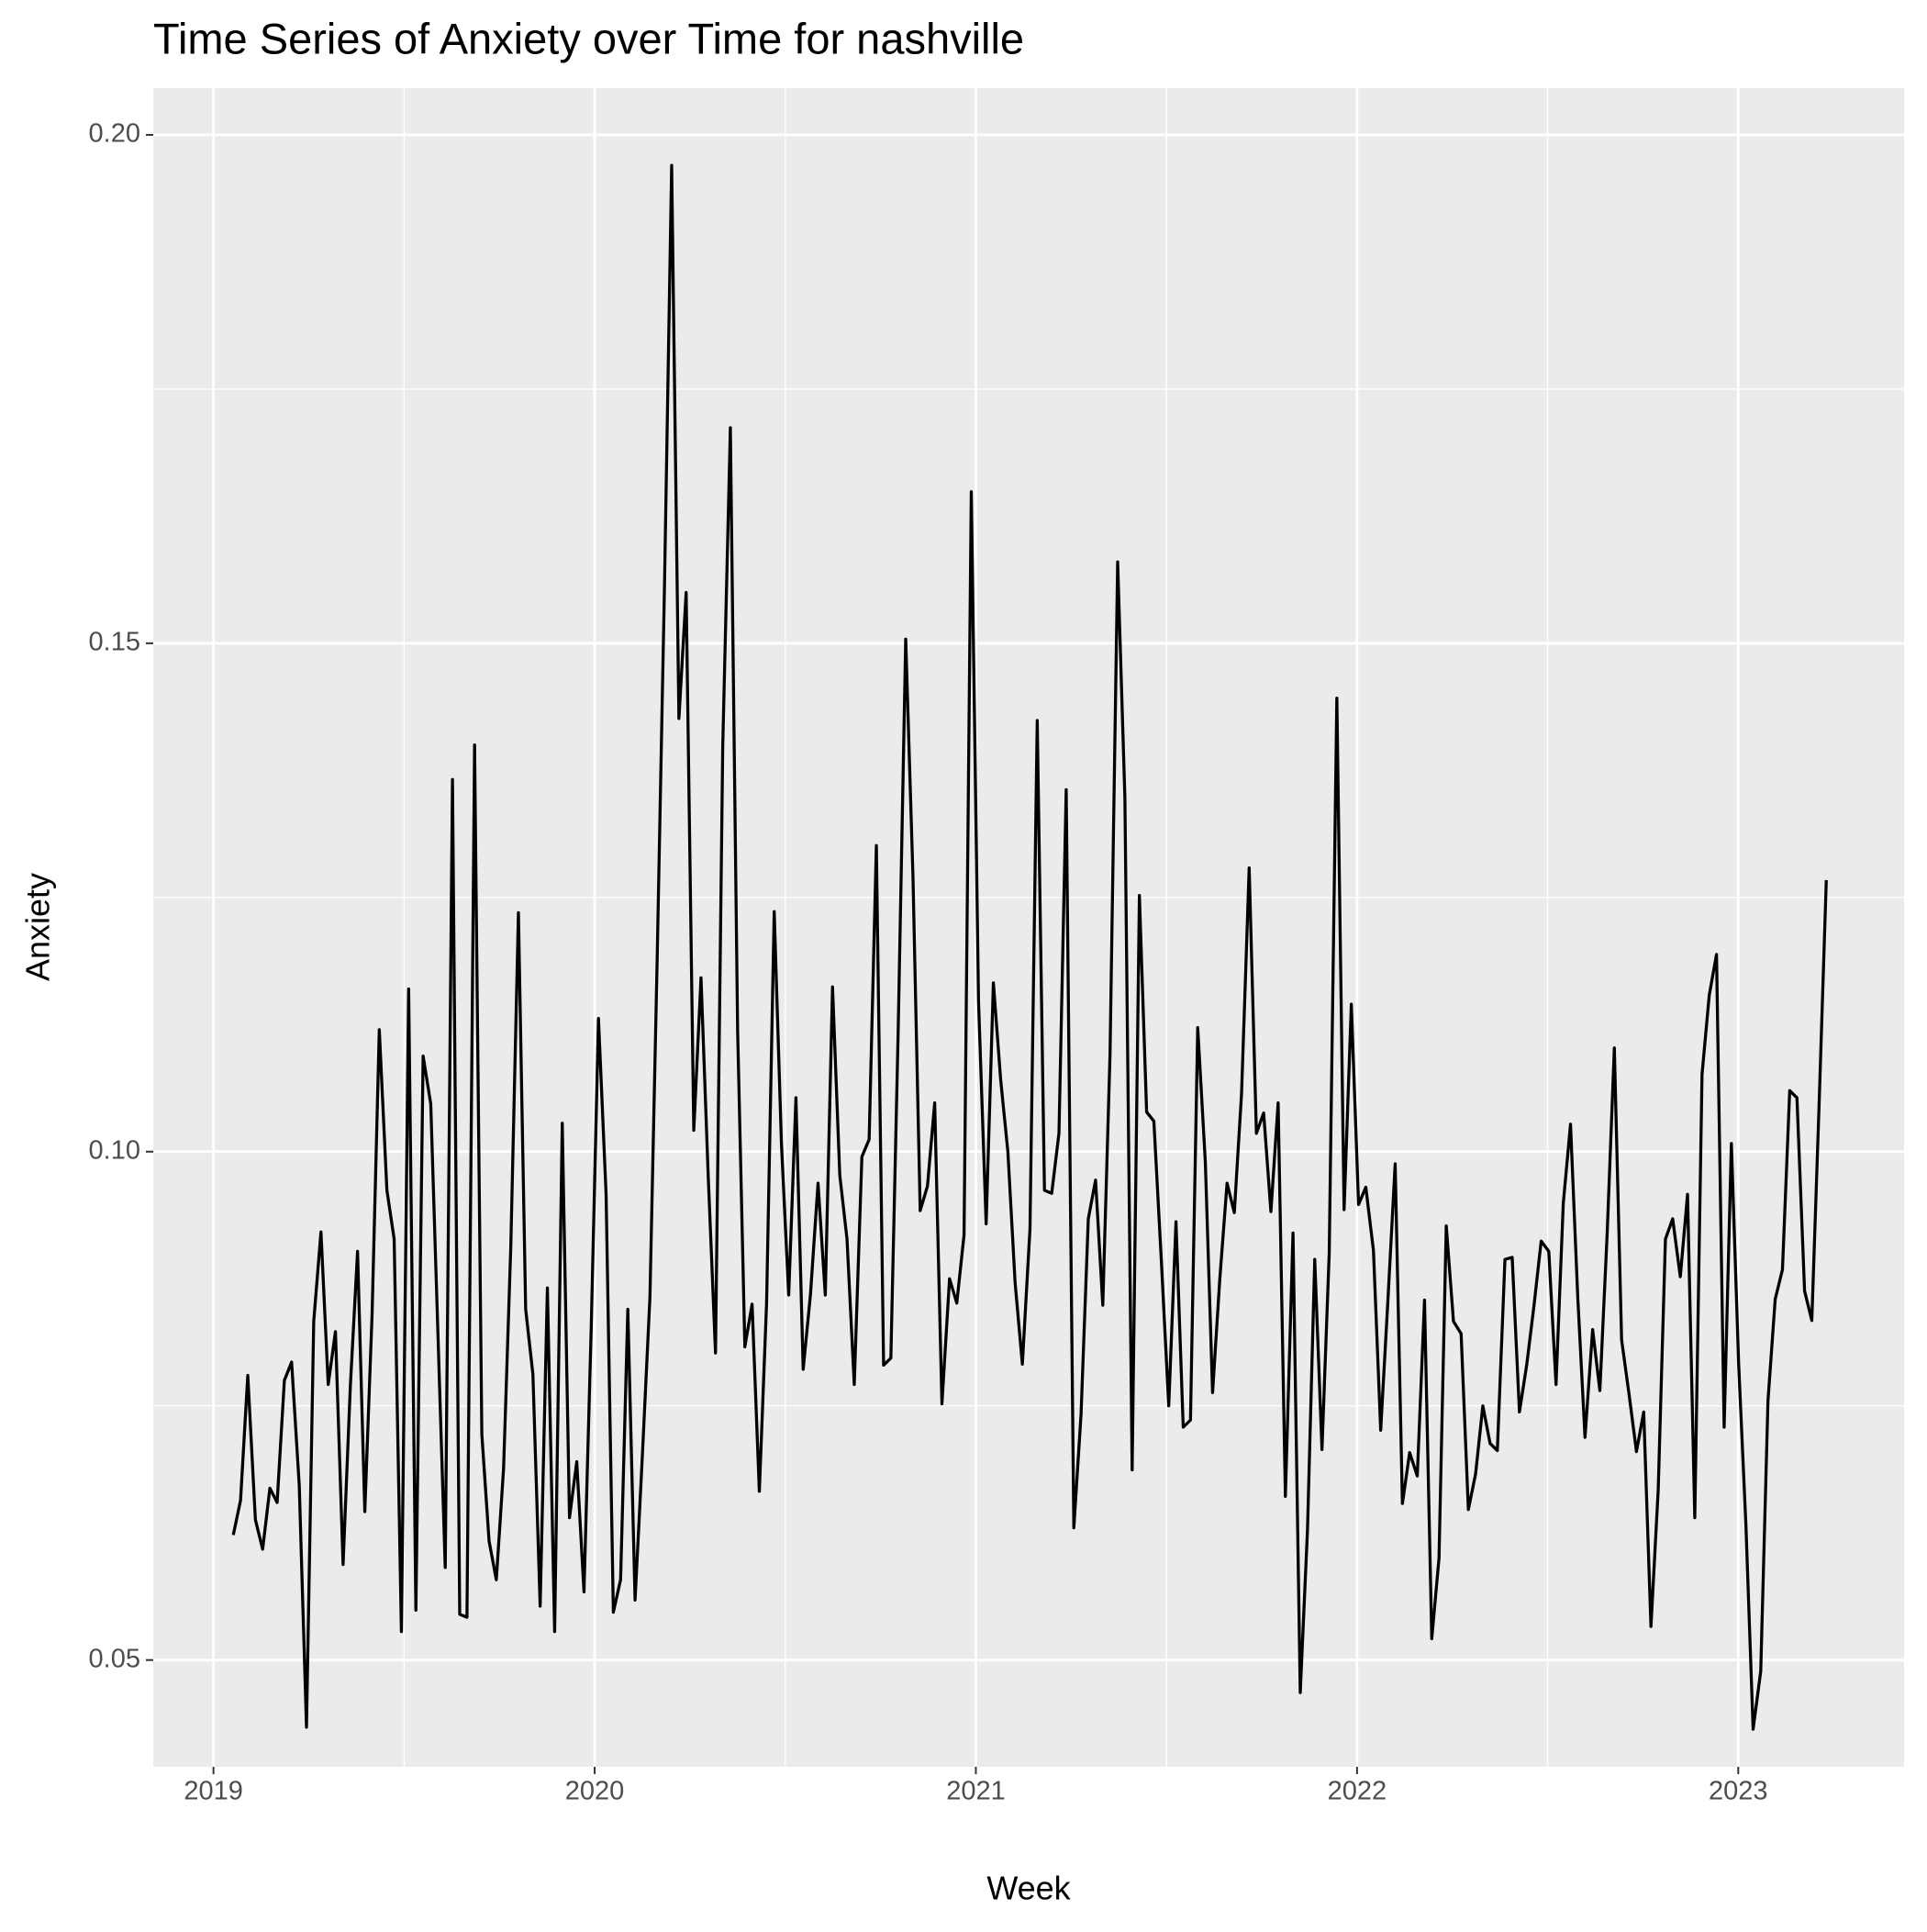 This screenshot has width=1927, height=1932. I want to click on x-tick-label: 2021, so click(976, 1791).